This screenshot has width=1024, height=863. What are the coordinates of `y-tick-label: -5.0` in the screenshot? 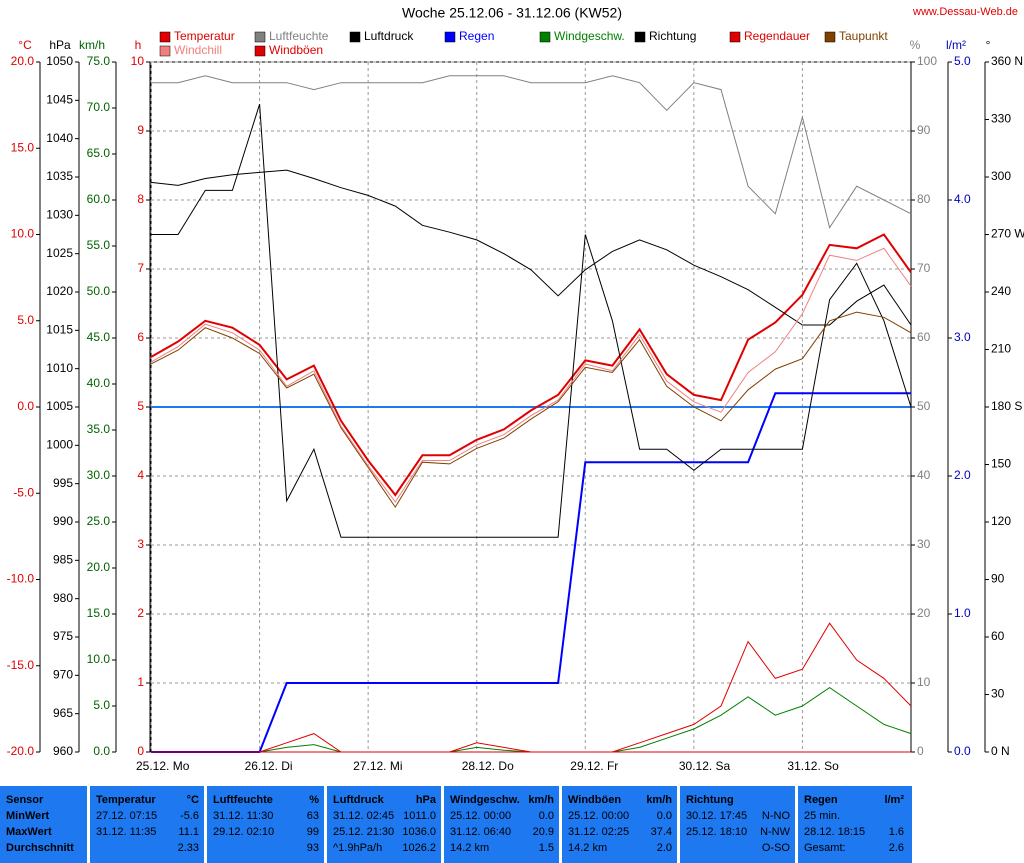 It's located at (23, 492).